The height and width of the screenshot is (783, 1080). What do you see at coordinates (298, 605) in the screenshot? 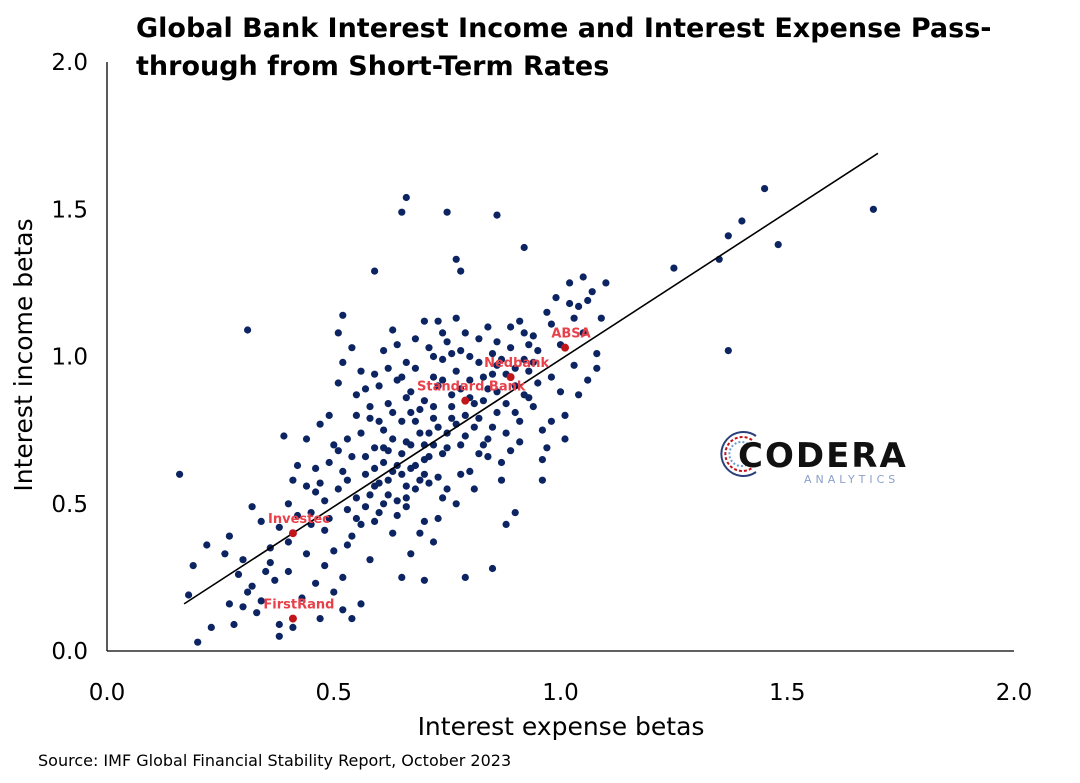
I see `highlight-label: FirstRand` at bounding box center [298, 605].